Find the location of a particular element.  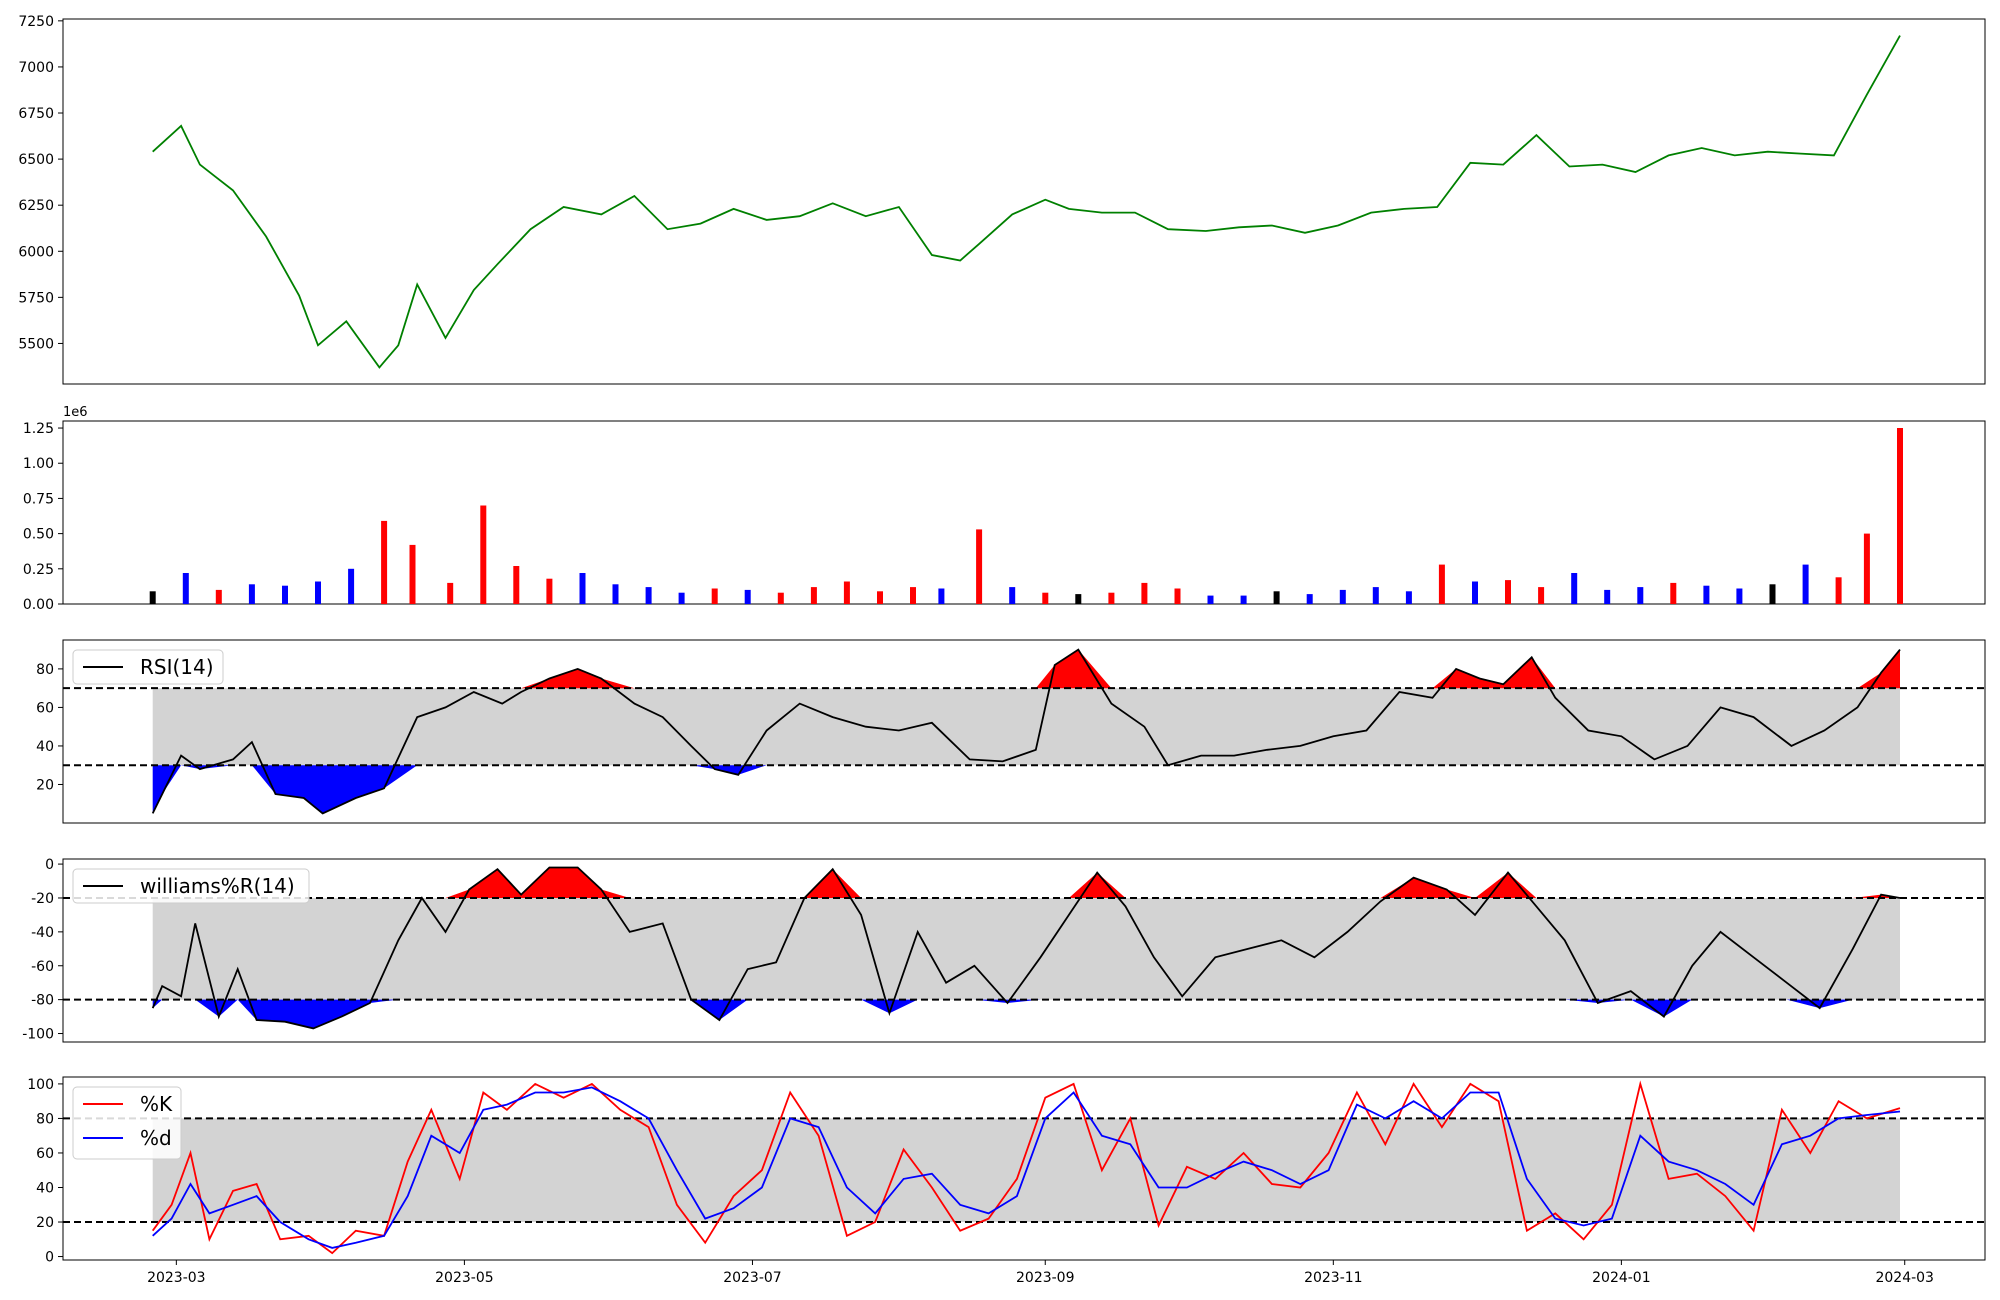

stochastic-axes-frame is located at coordinates (1024, 1168).